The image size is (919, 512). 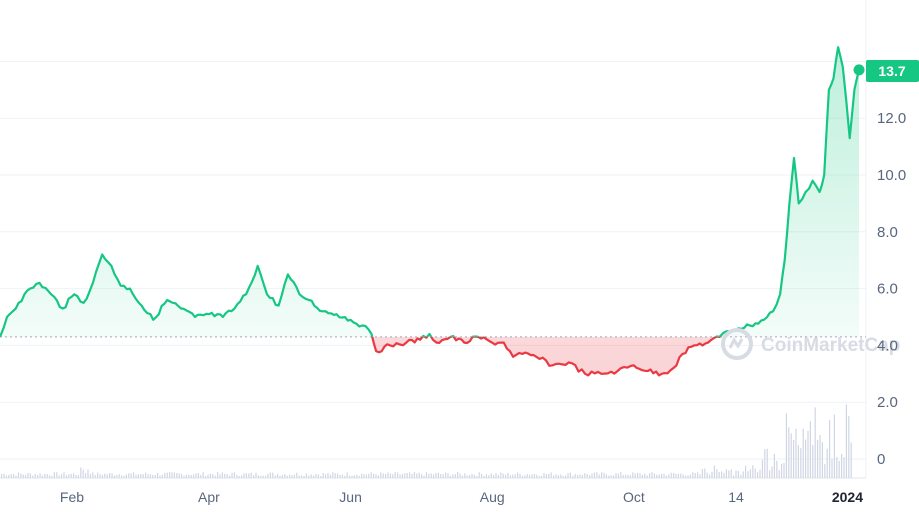 What do you see at coordinates (830, 345) in the screenshot?
I see `watermark-text: CoinMarketCap` at bounding box center [830, 345].